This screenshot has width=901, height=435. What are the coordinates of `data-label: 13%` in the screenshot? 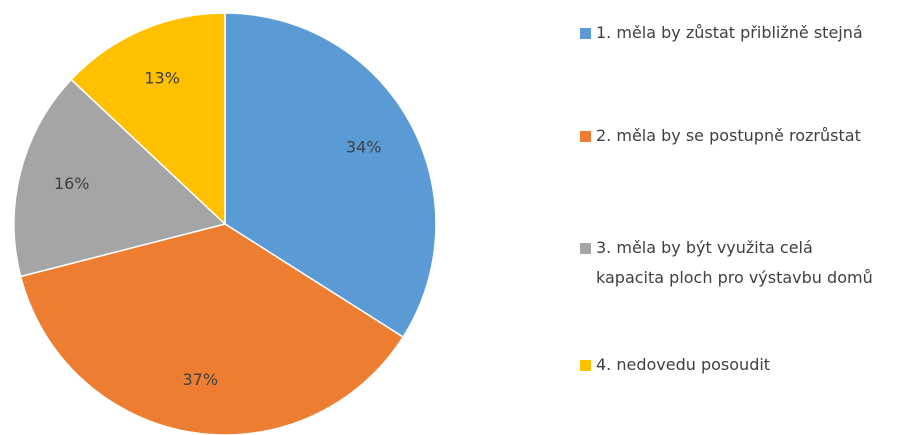 It's located at (162, 77).